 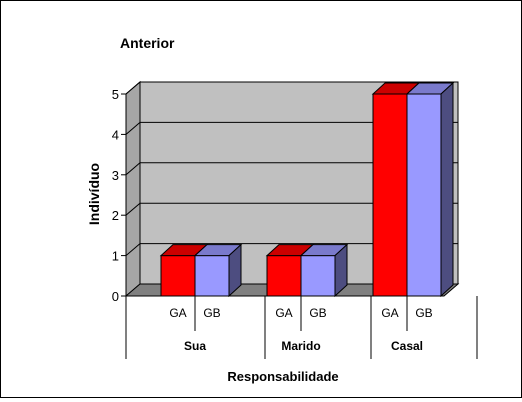 I want to click on x-group-label: Marido, so click(x=300, y=346).